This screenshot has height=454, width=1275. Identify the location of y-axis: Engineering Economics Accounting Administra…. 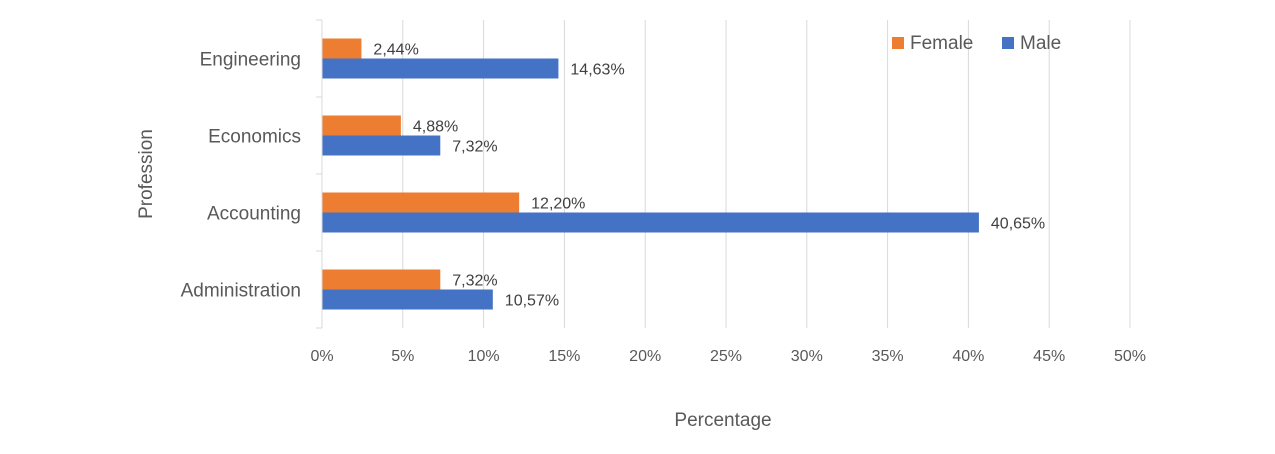
(252, 174).